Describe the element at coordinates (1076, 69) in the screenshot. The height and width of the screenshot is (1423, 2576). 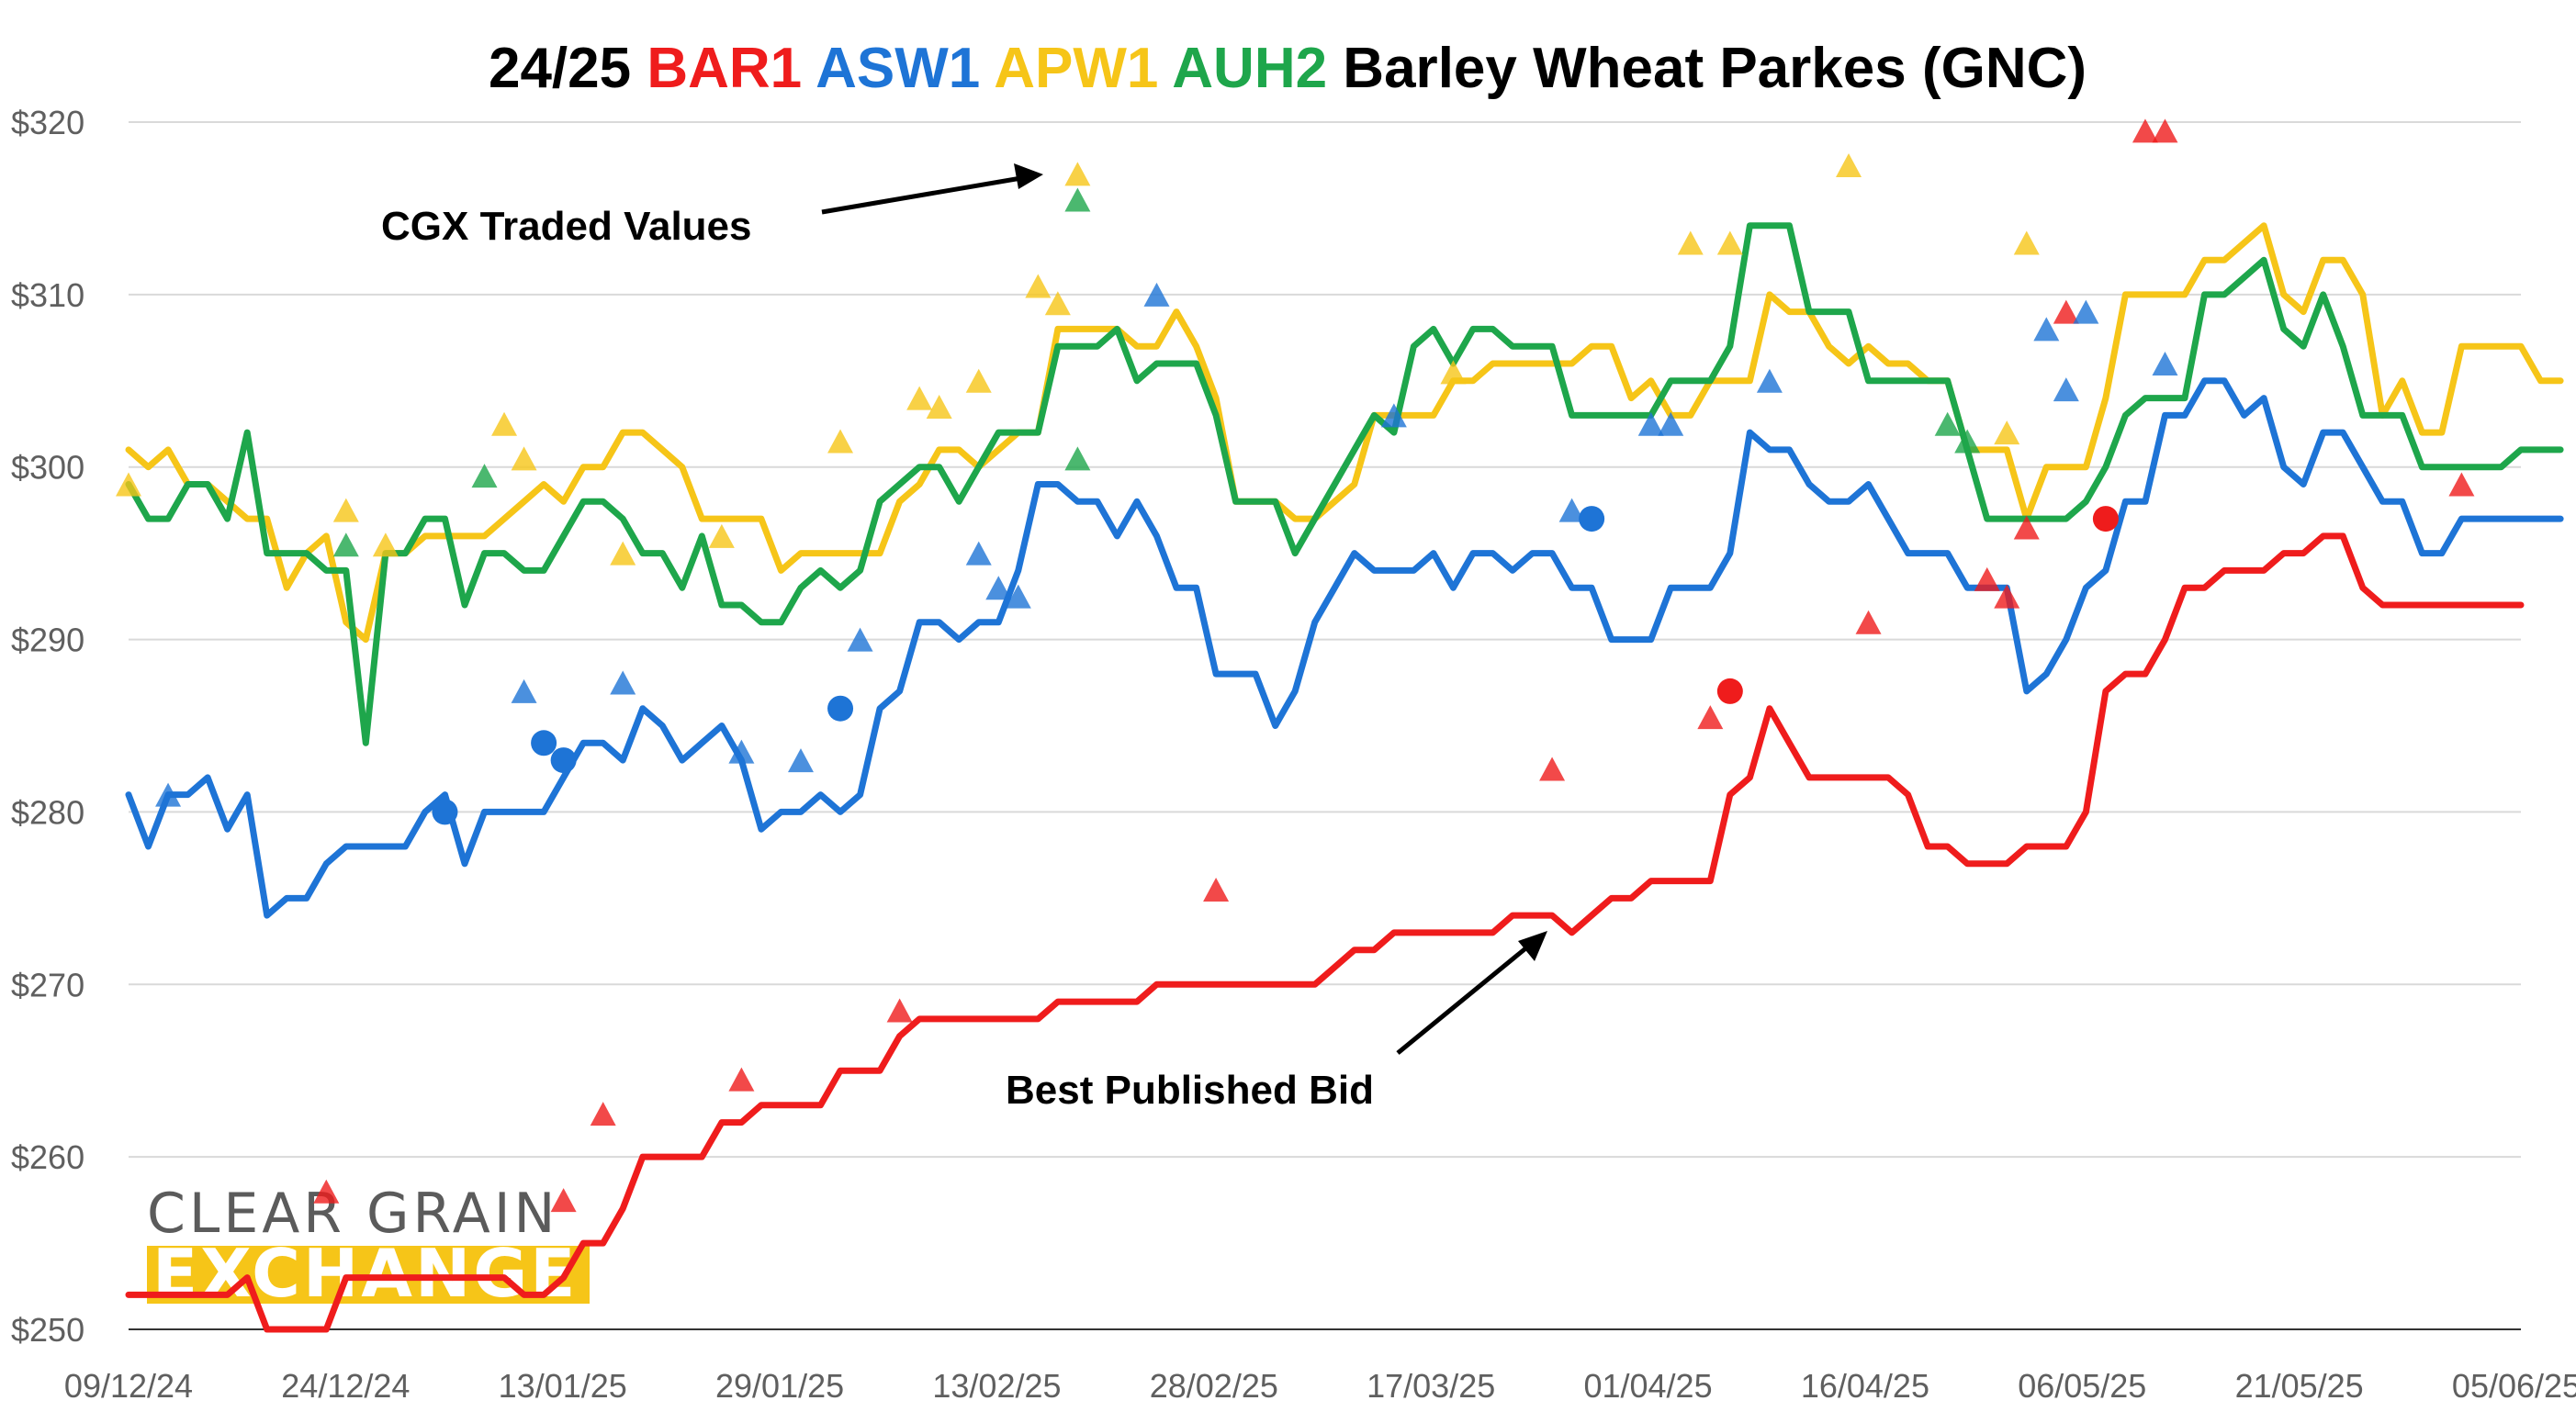
I see `title-part: APW1` at that location.